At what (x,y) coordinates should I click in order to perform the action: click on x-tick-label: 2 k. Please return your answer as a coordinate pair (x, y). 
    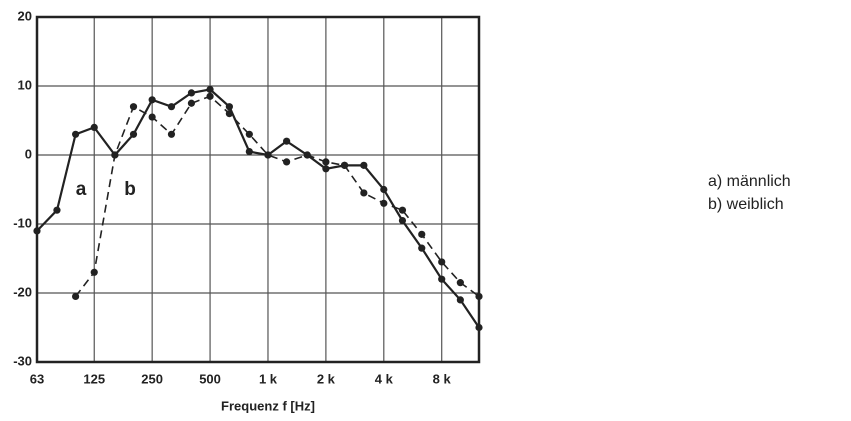
    Looking at the image, I should click on (326, 378).